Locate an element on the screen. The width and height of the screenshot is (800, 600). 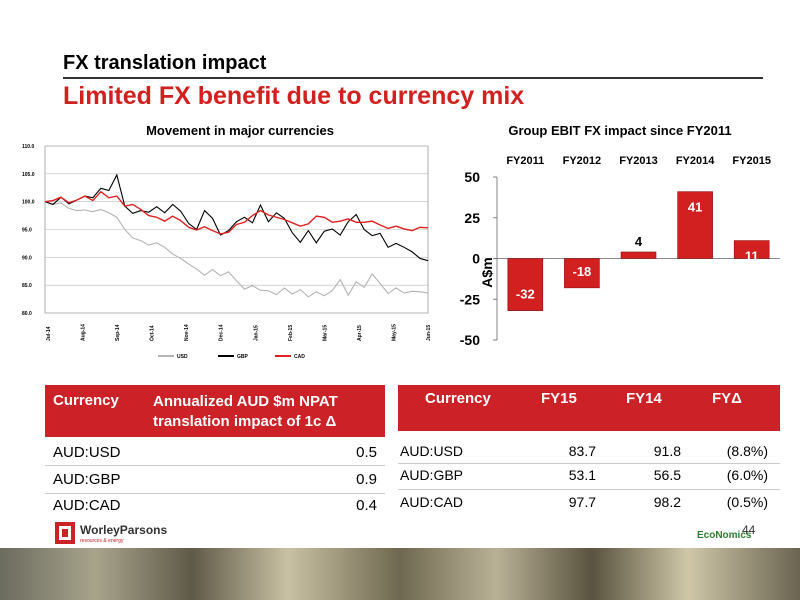
slide-subtitle: Limited FX benefit due to currency mix is located at coordinates (294, 96).